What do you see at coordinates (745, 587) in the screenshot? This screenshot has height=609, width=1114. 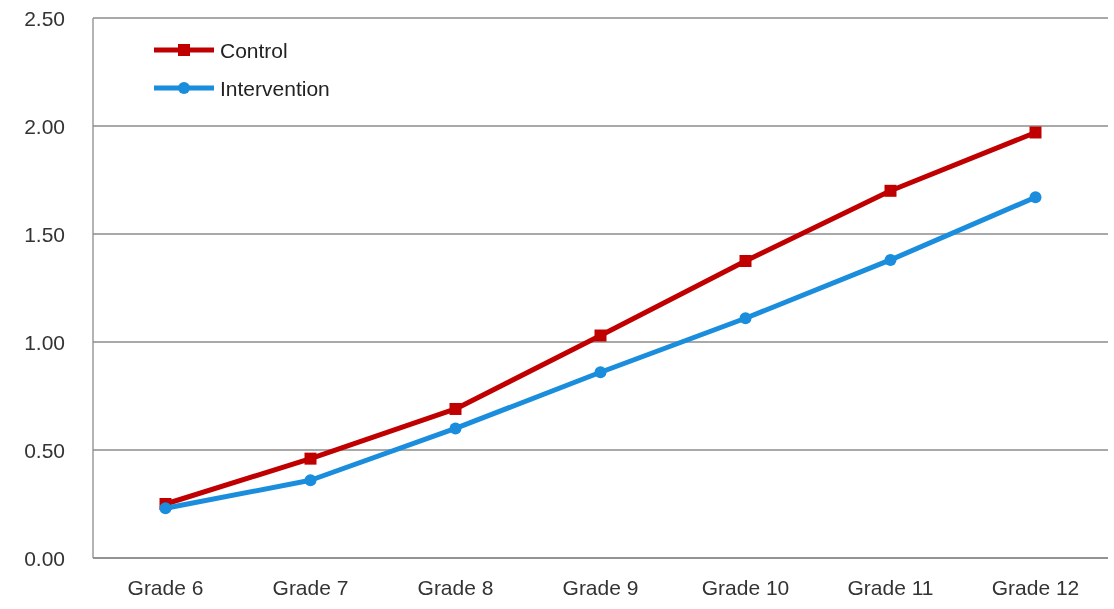 I see `x-tick-label: Grade 10` at bounding box center [745, 587].